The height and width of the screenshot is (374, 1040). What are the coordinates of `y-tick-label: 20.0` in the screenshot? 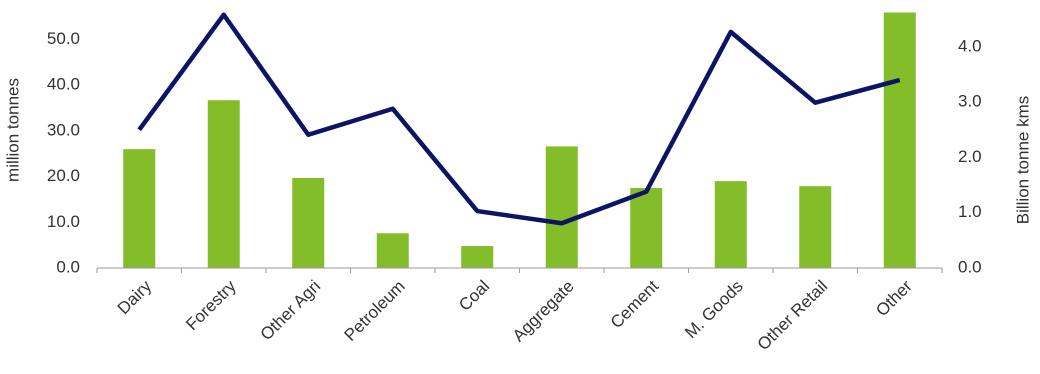 It's located at (63, 175).